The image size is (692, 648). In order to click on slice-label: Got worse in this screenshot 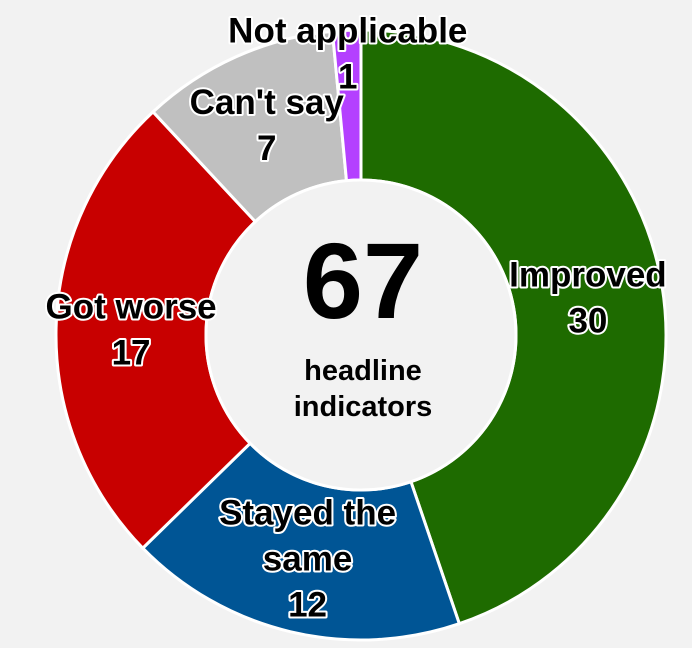, I will do `click(130, 307)`.